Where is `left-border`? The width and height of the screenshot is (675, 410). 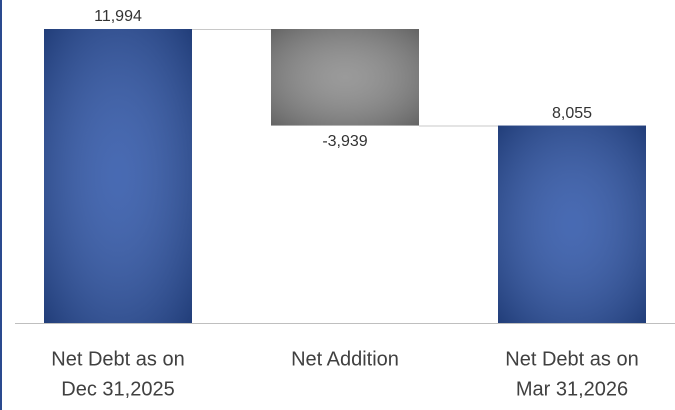
left-border is located at coordinates (1, 205).